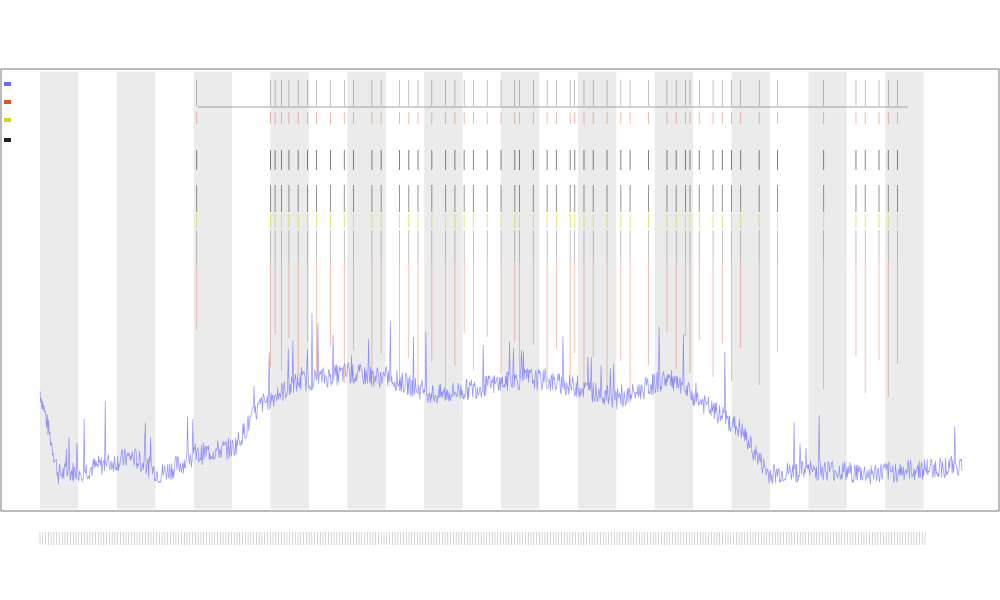 The image size is (1000, 600). Describe the element at coordinates (7, 112) in the screenshot. I see `legend` at that location.